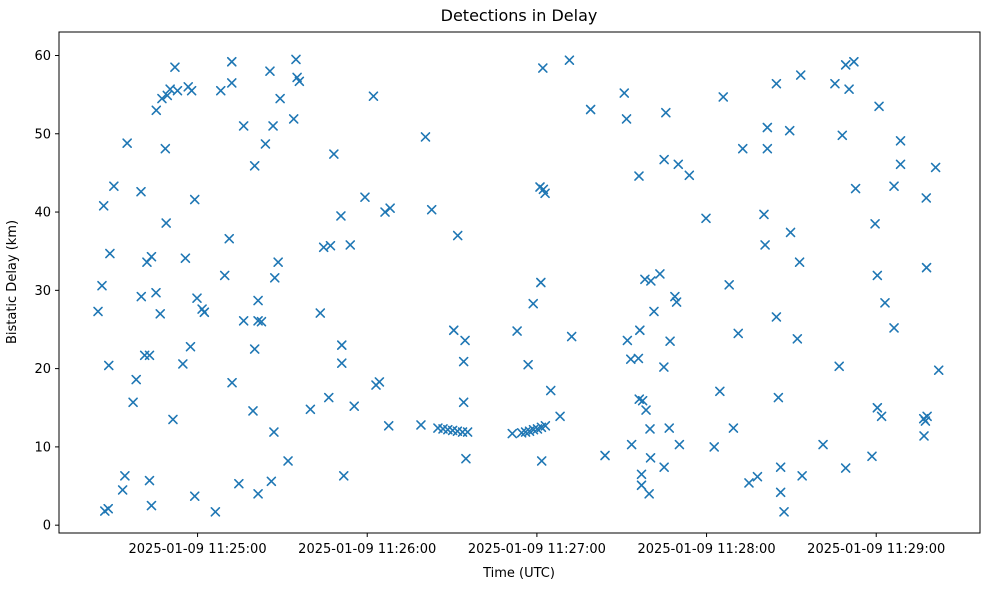 The image size is (989, 590). I want to click on y-tick-label: 60, so click(42, 56).